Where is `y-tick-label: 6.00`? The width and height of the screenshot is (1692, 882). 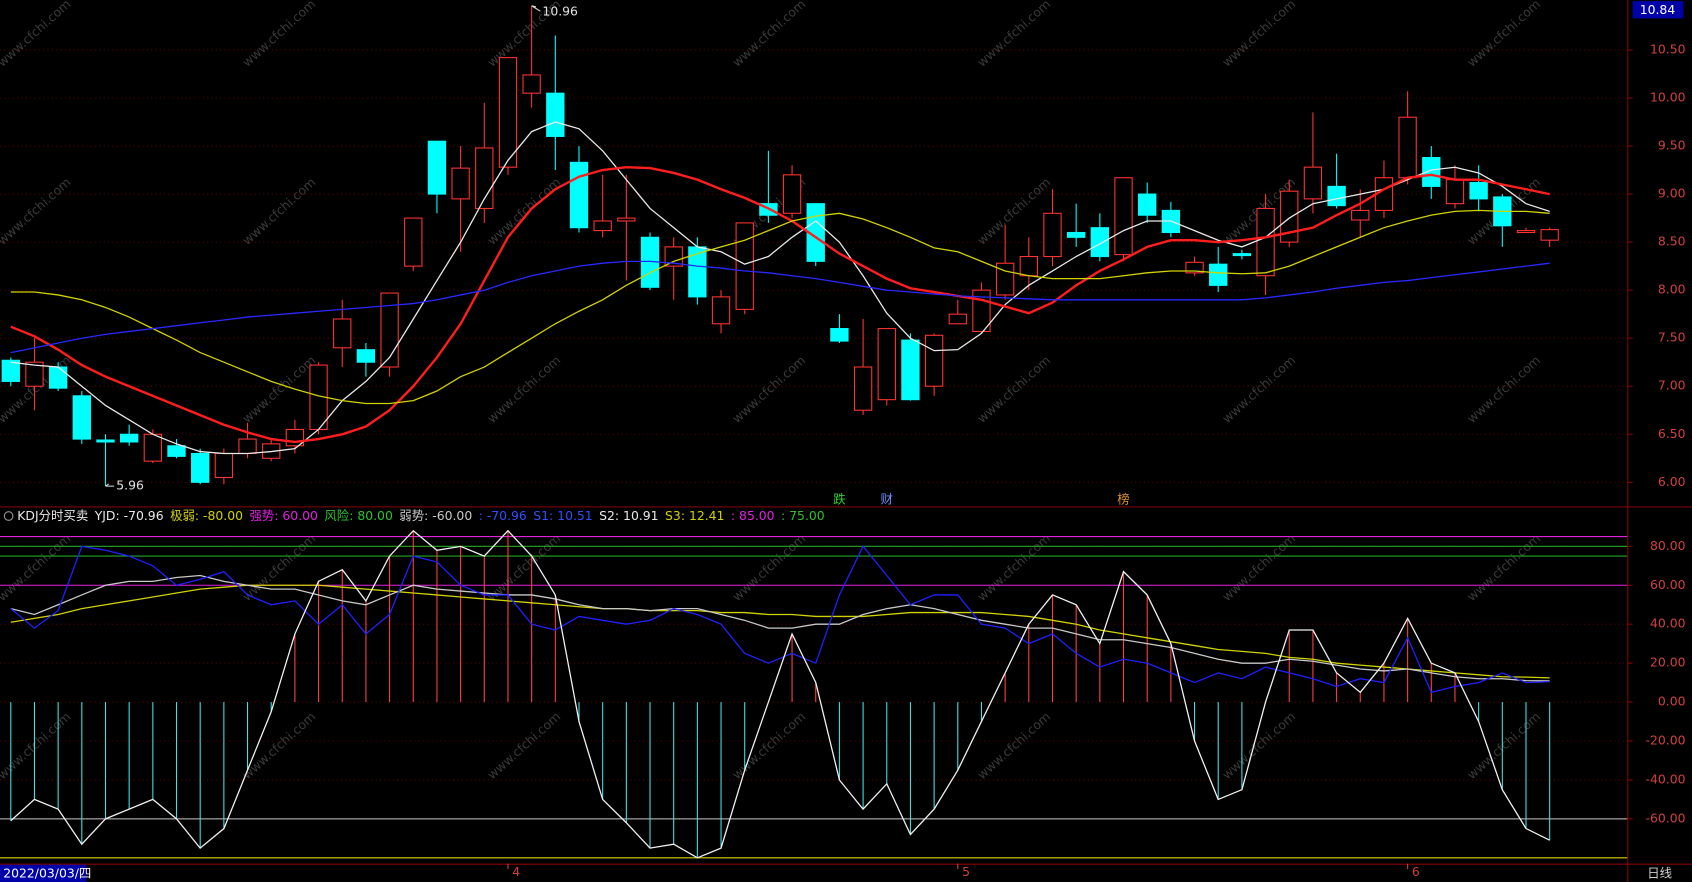
y-tick-label: 6.00 is located at coordinates (1672, 481).